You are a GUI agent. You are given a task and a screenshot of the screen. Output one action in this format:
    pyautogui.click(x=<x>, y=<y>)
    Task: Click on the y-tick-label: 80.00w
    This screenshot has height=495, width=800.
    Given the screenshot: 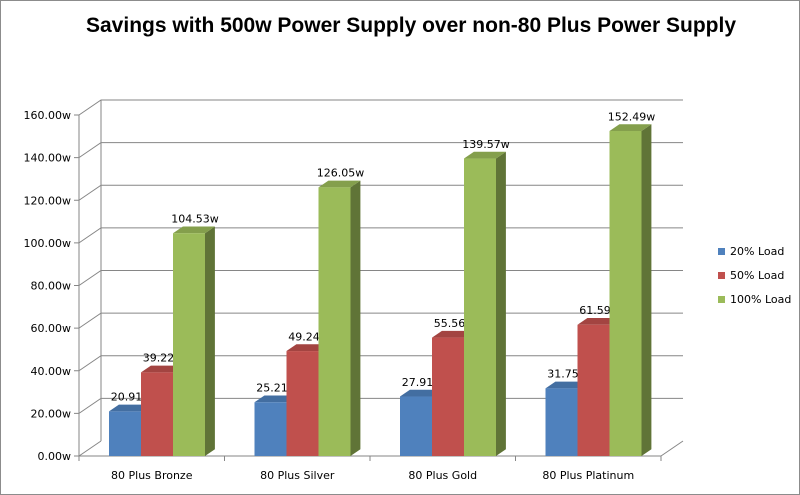 What is the action you would take?
    pyautogui.click(x=51, y=286)
    